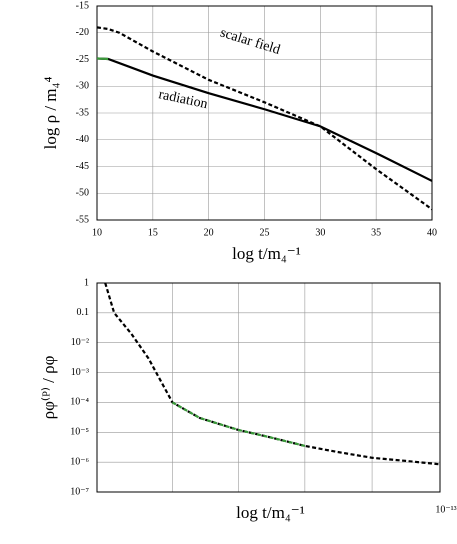  What do you see at coordinates (82, 32) in the screenshot?
I see `y-tick-label: -20` at bounding box center [82, 32].